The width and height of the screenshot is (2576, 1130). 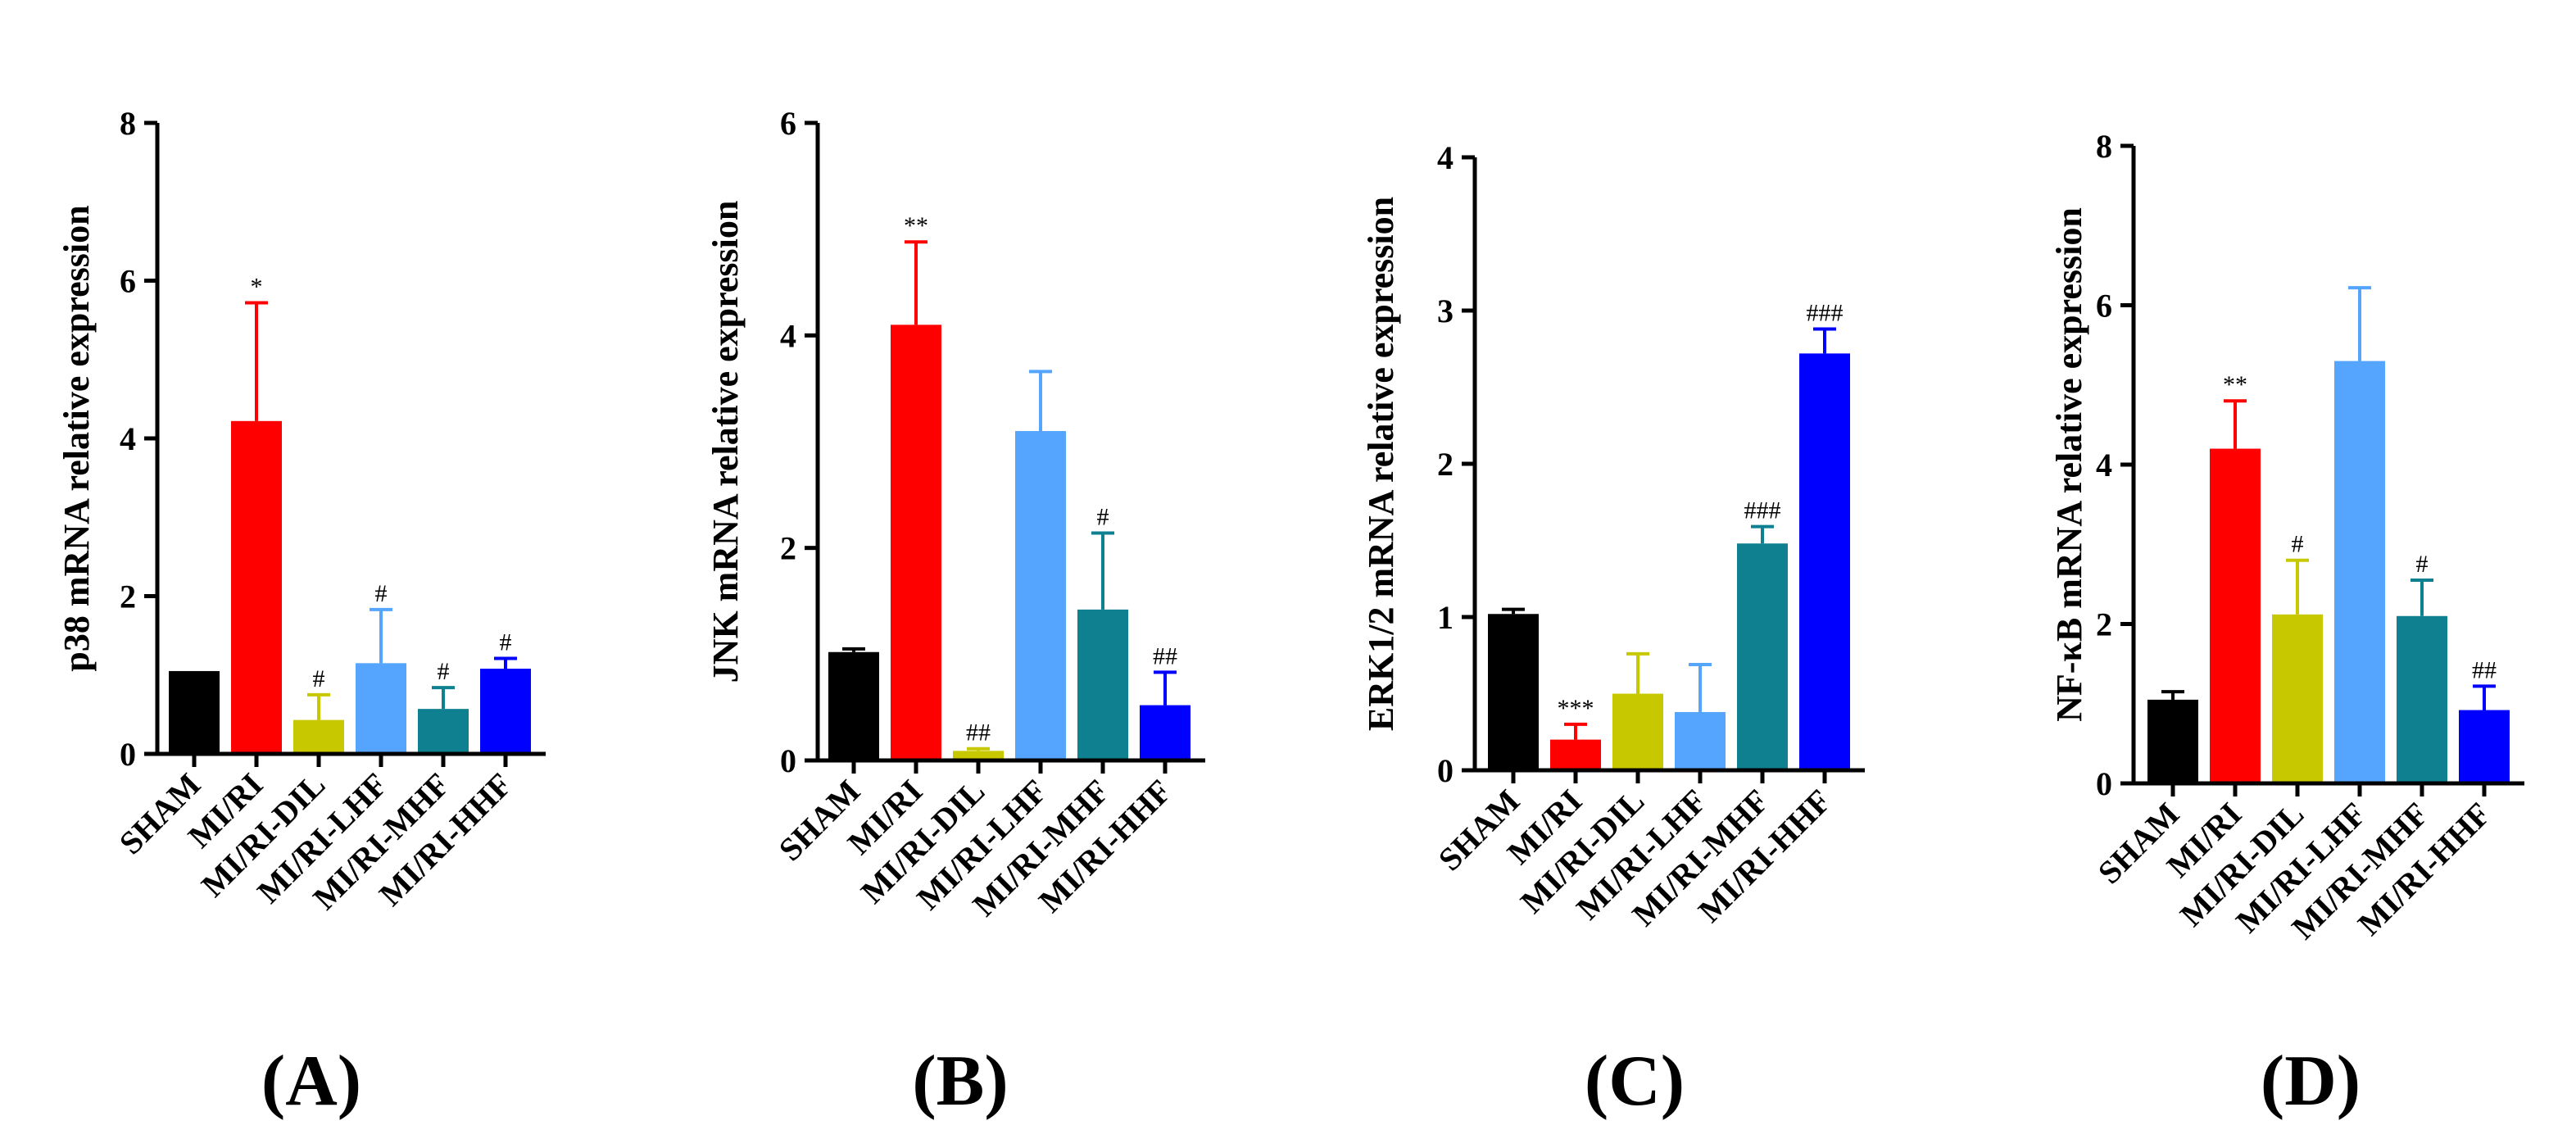 I want to click on y-tick-label: 3, so click(x=1445, y=311).